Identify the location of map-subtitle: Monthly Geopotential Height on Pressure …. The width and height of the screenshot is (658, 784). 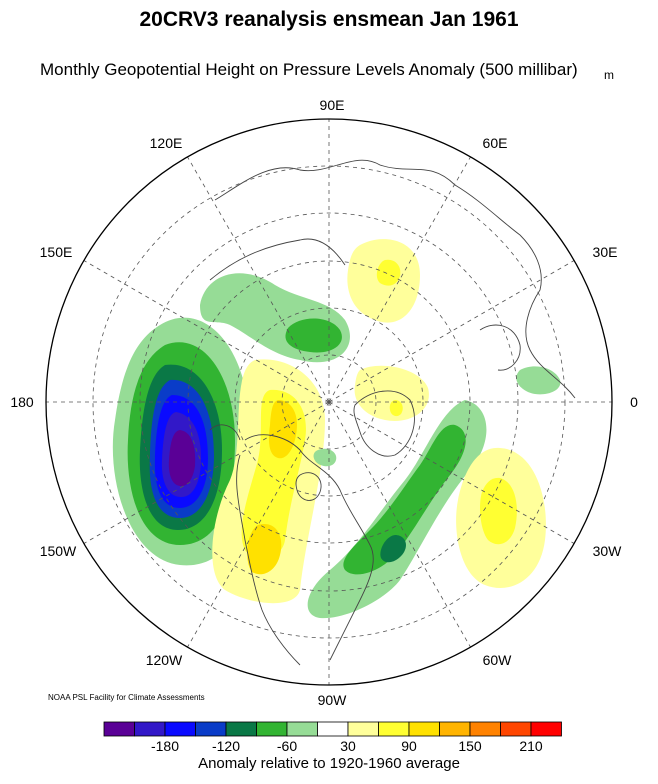
(309, 69).